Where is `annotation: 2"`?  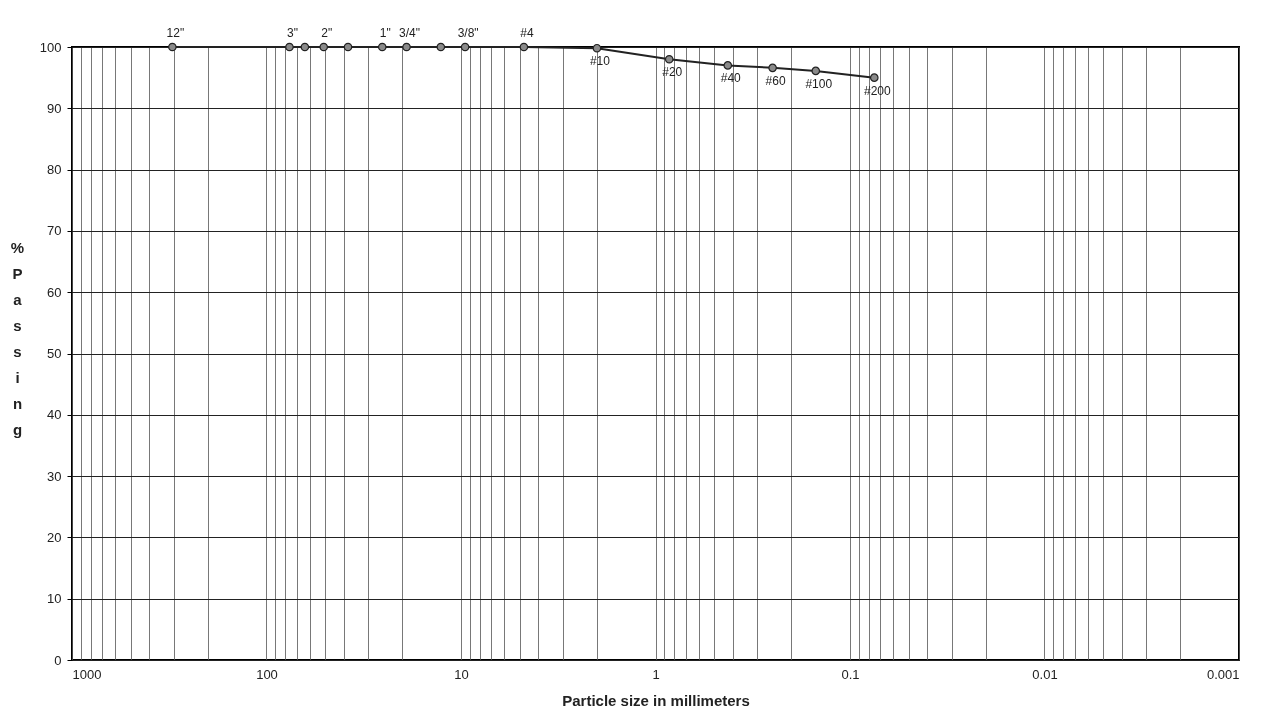 annotation: 2" is located at coordinates (327, 33).